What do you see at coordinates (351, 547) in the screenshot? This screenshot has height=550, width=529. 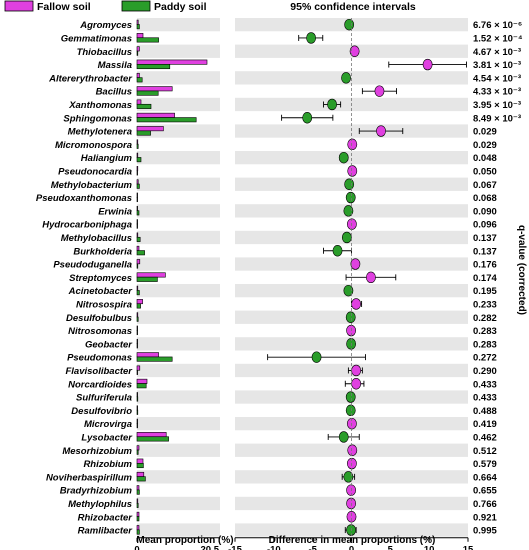 I see `ci-x-tick-label: 0` at bounding box center [351, 547].